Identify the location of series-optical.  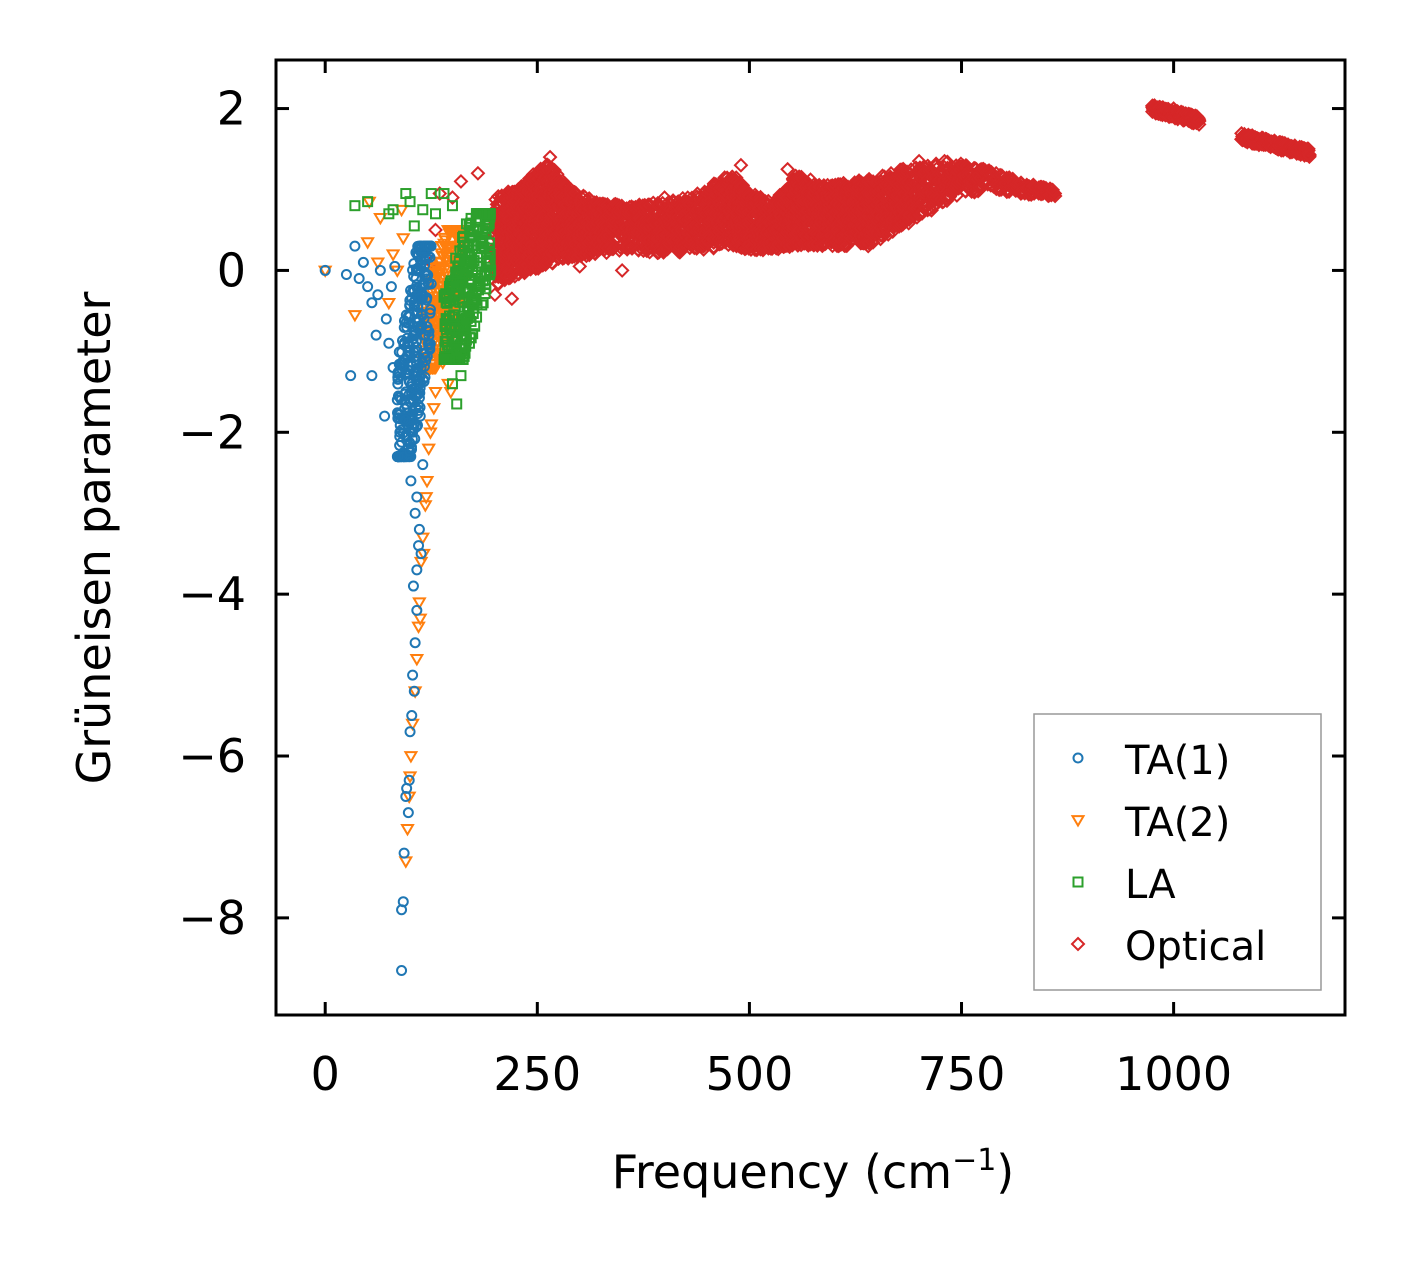
(868, 228).